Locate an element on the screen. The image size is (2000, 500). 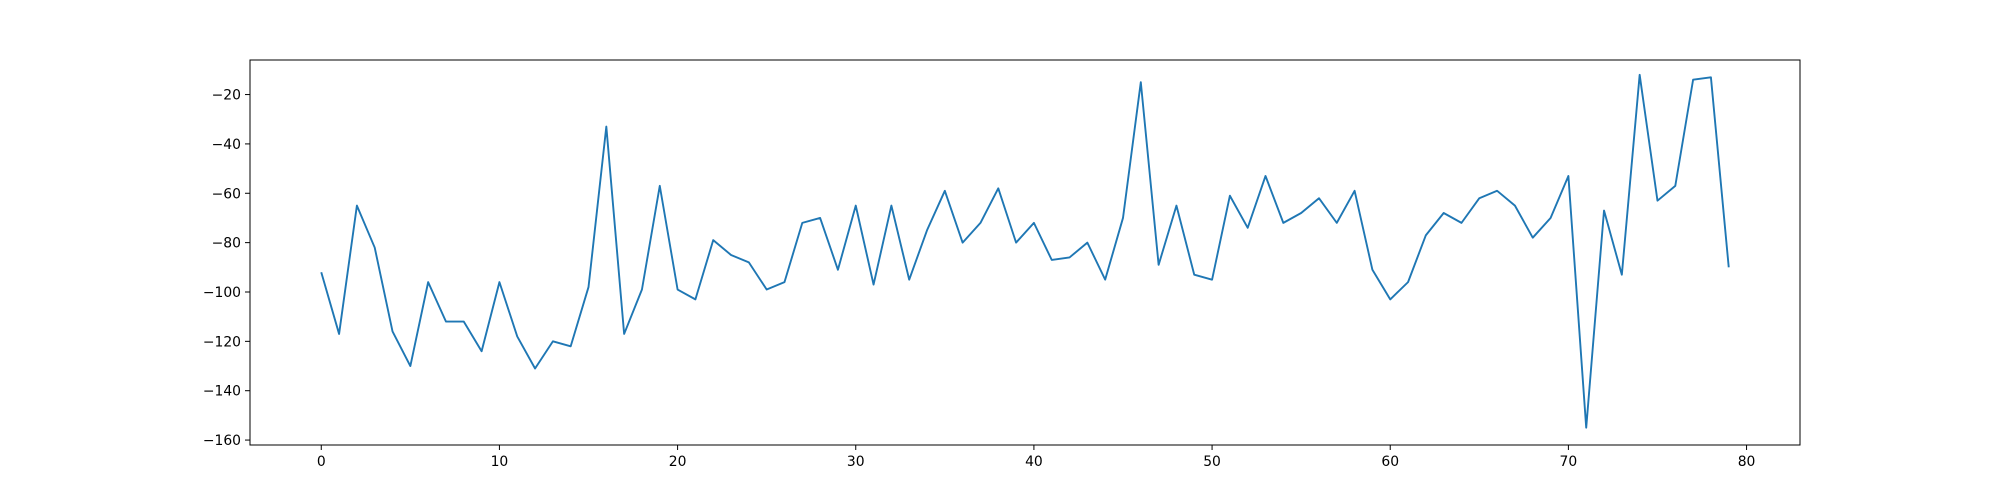
x-tick-label: 10 is located at coordinates (500, 462).